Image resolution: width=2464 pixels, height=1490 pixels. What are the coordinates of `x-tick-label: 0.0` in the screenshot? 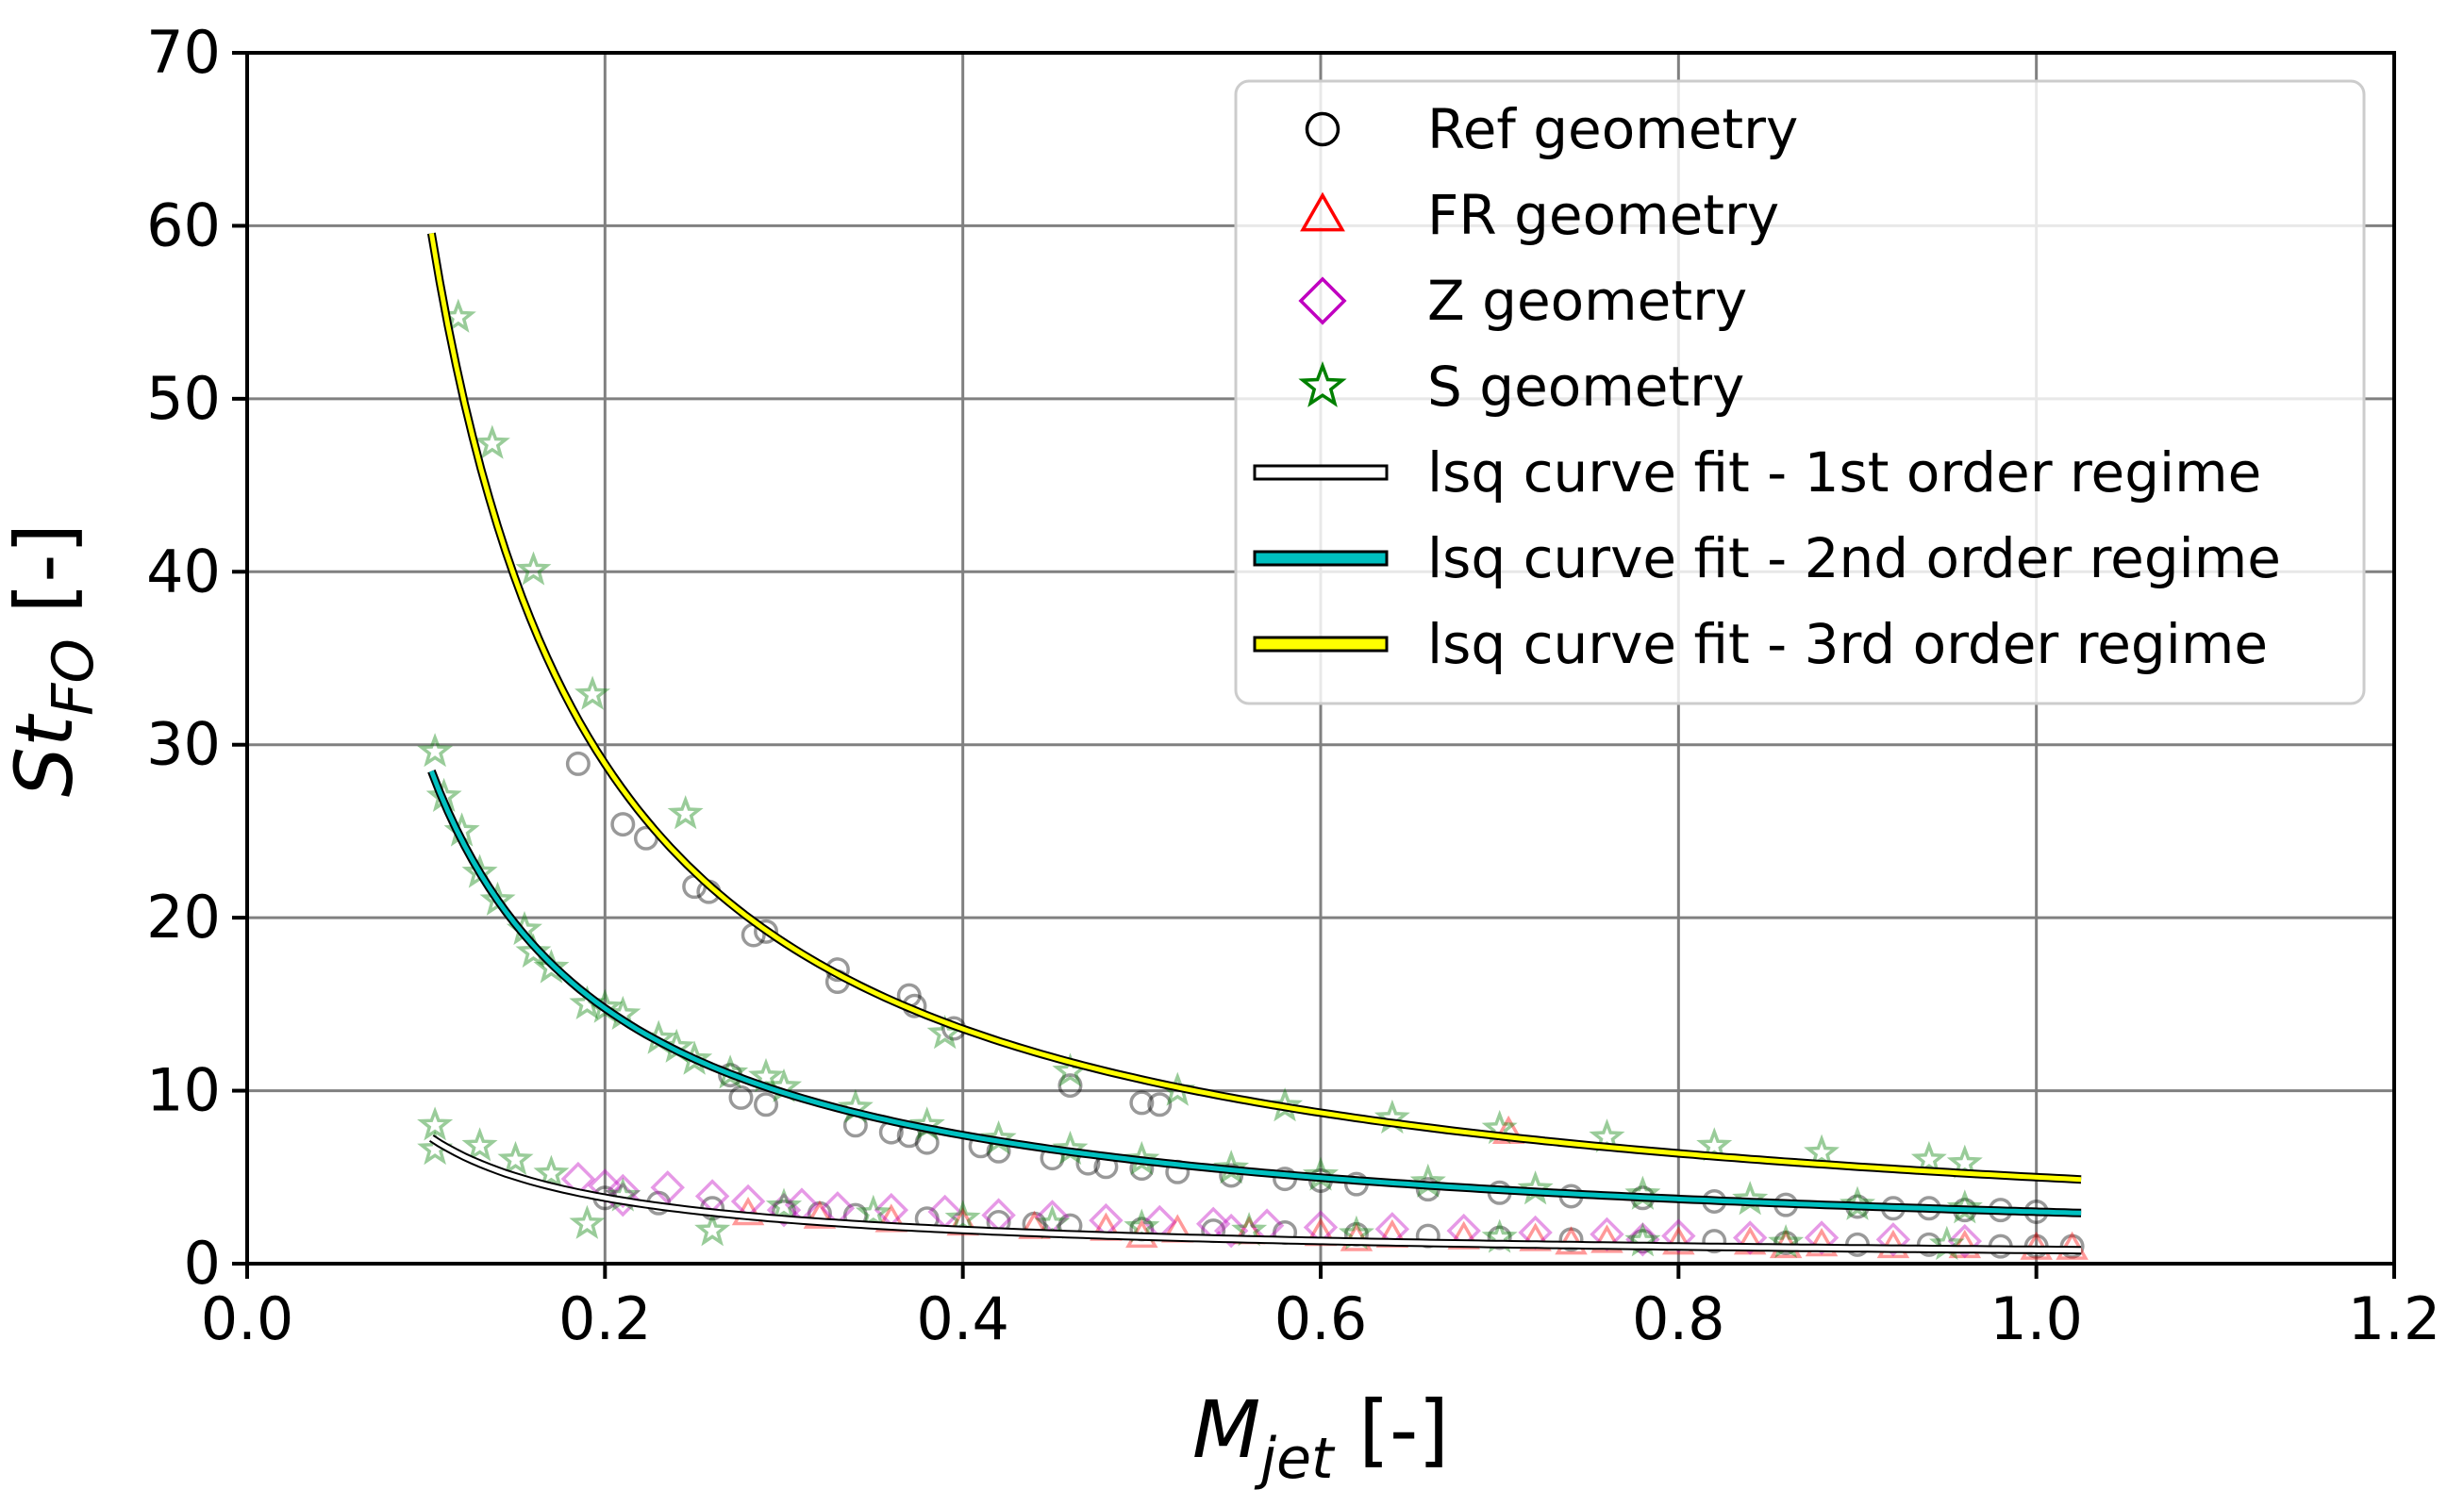 It's located at (248, 1319).